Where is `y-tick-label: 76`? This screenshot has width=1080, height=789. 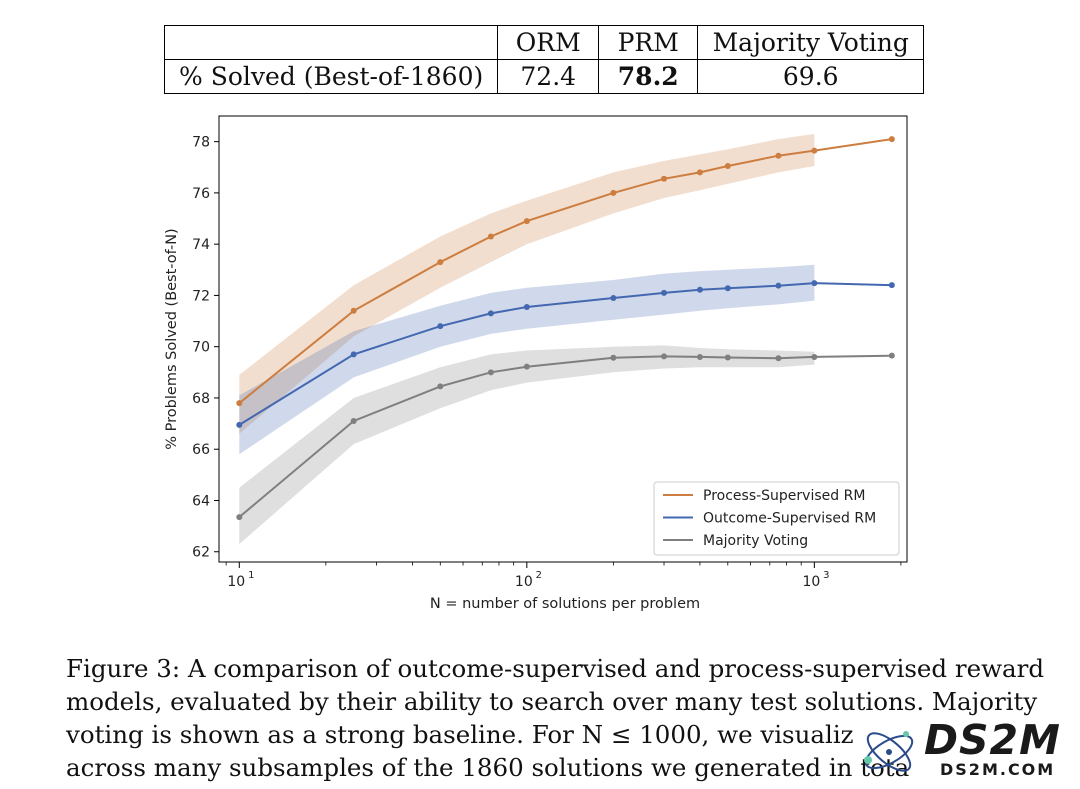
y-tick-label: 76 is located at coordinates (201, 194).